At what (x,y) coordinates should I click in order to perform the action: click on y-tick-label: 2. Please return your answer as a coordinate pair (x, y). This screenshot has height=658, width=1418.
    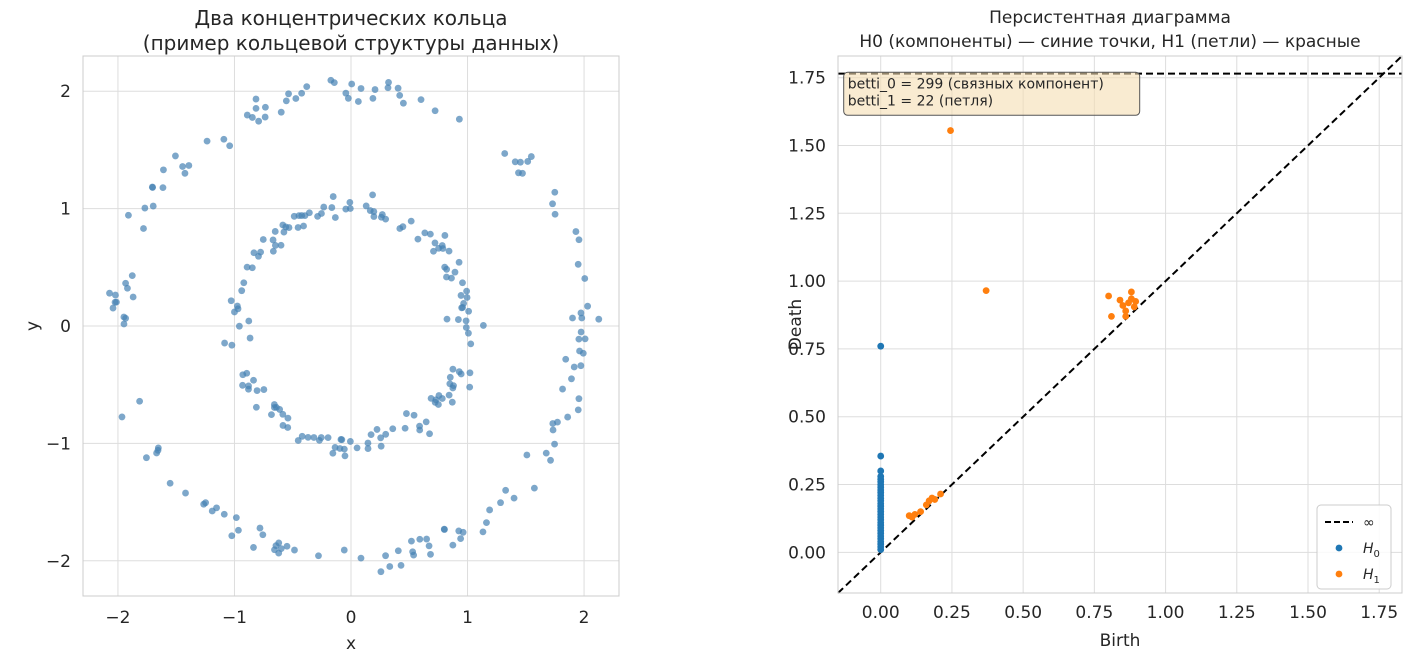
    Looking at the image, I should click on (65, 92).